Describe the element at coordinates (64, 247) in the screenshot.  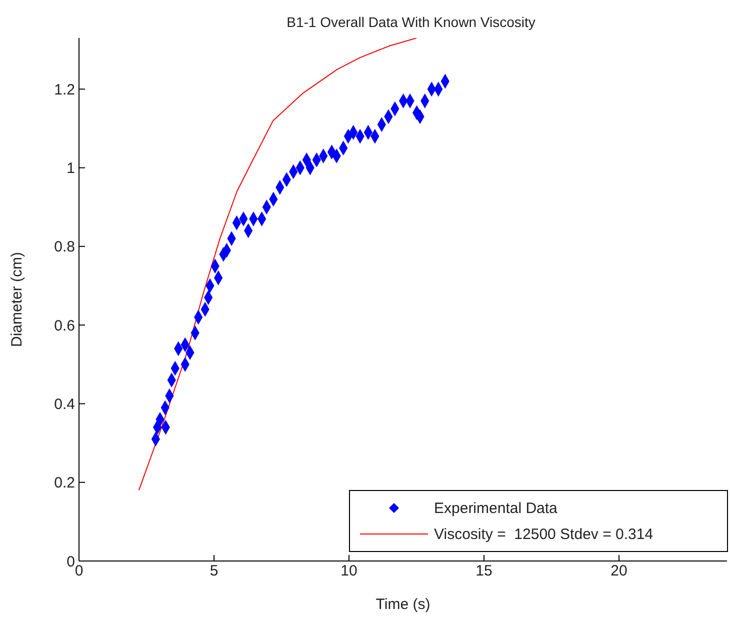
I see `y-tick-label: 0.8` at that location.